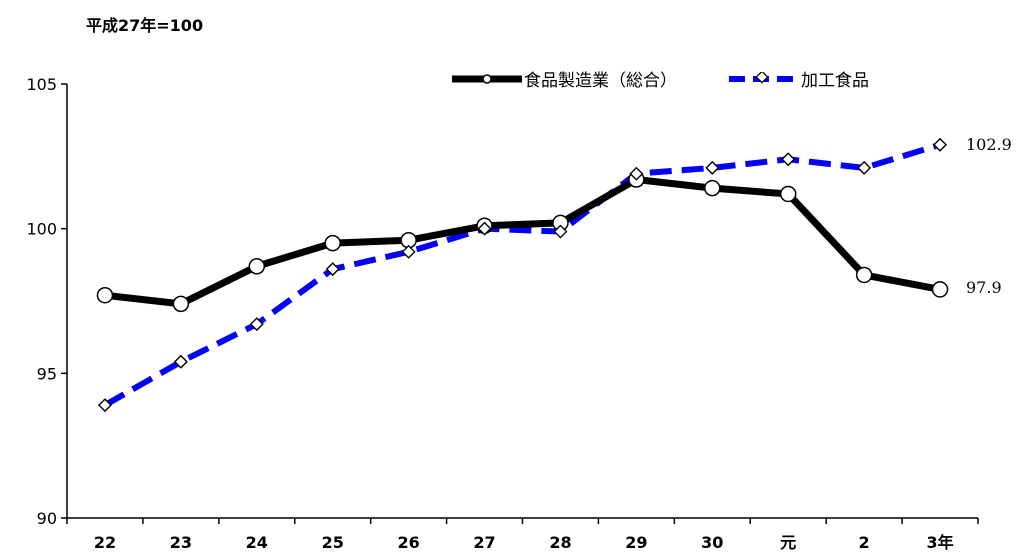  What do you see at coordinates (989, 144) in the screenshot?
I see `end-label-series2: 102.9` at bounding box center [989, 144].